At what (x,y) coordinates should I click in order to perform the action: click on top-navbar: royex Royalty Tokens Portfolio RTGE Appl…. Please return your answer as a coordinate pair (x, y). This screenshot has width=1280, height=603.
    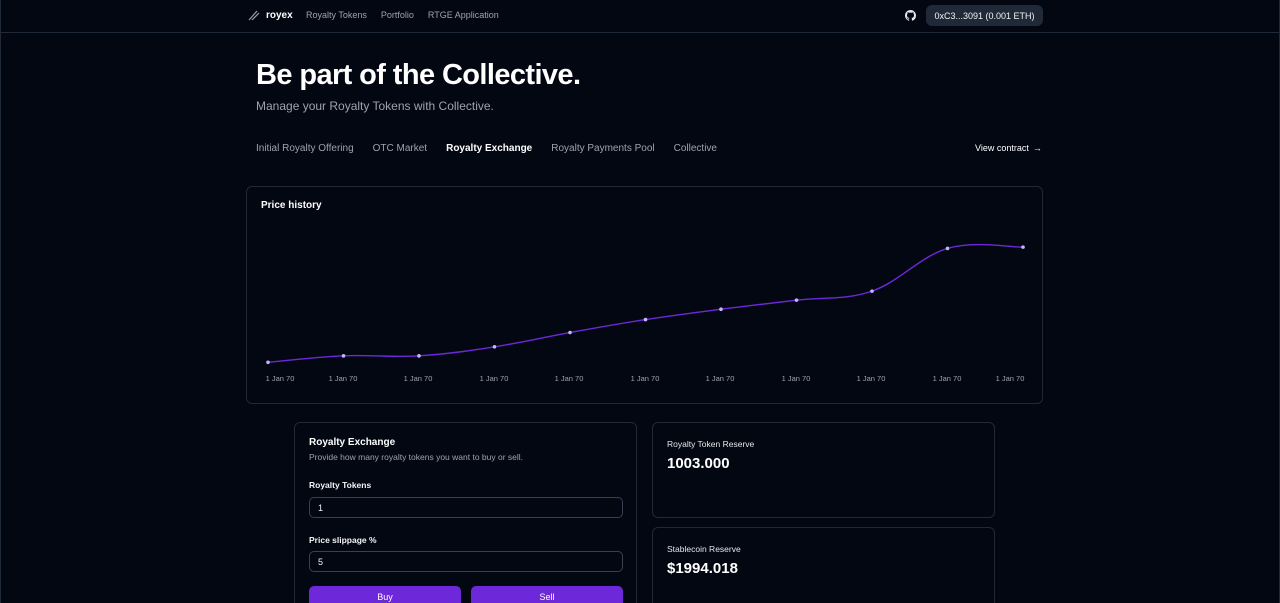
    Looking at the image, I should click on (640, 16).